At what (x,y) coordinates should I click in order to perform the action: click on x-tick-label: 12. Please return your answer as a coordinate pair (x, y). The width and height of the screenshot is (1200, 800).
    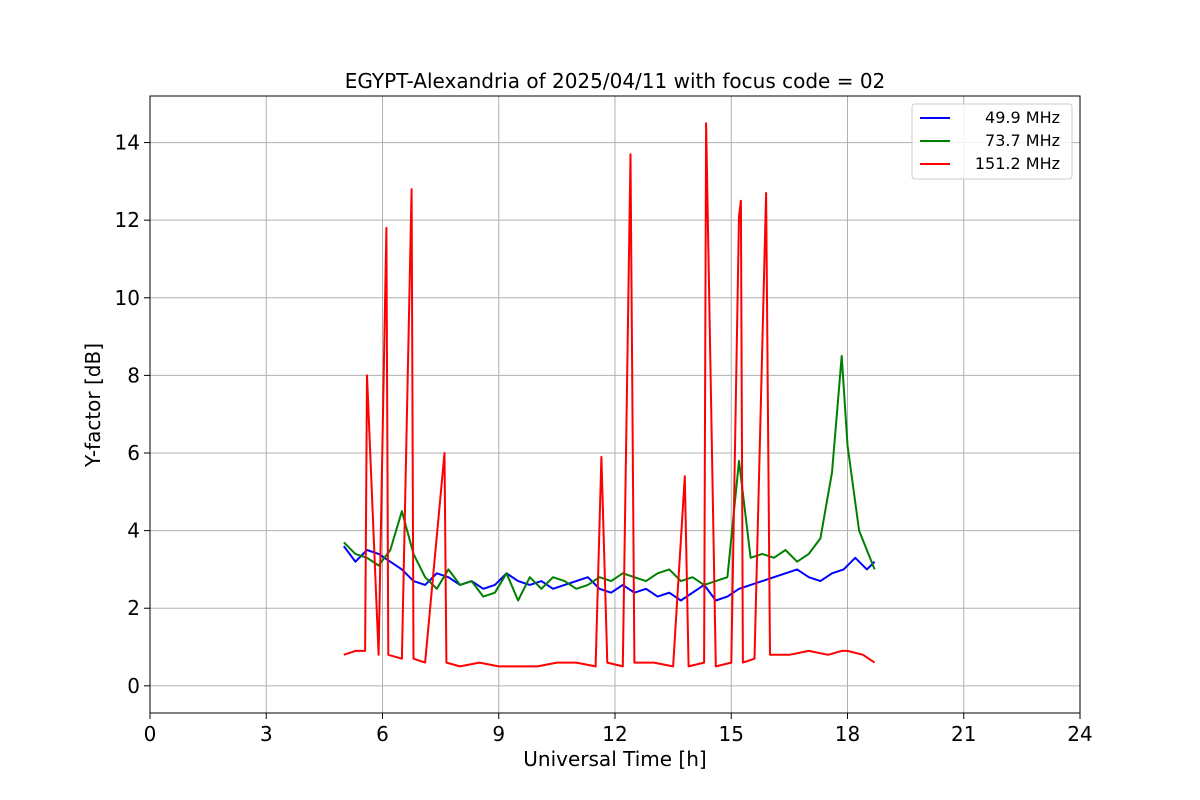
    Looking at the image, I should click on (614, 734).